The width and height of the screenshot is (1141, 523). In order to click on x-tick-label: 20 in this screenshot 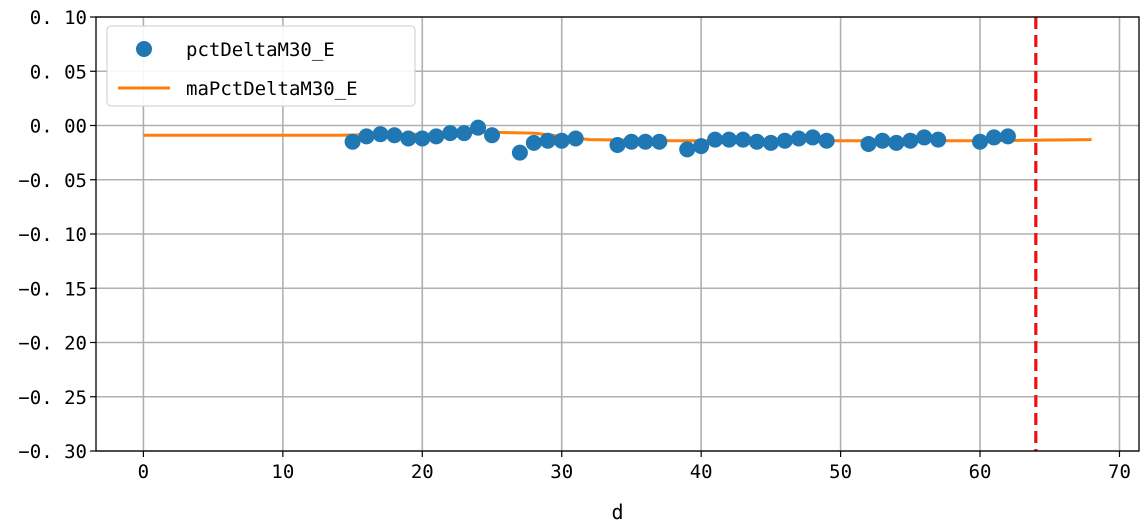, I will do `click(422, 472)`.